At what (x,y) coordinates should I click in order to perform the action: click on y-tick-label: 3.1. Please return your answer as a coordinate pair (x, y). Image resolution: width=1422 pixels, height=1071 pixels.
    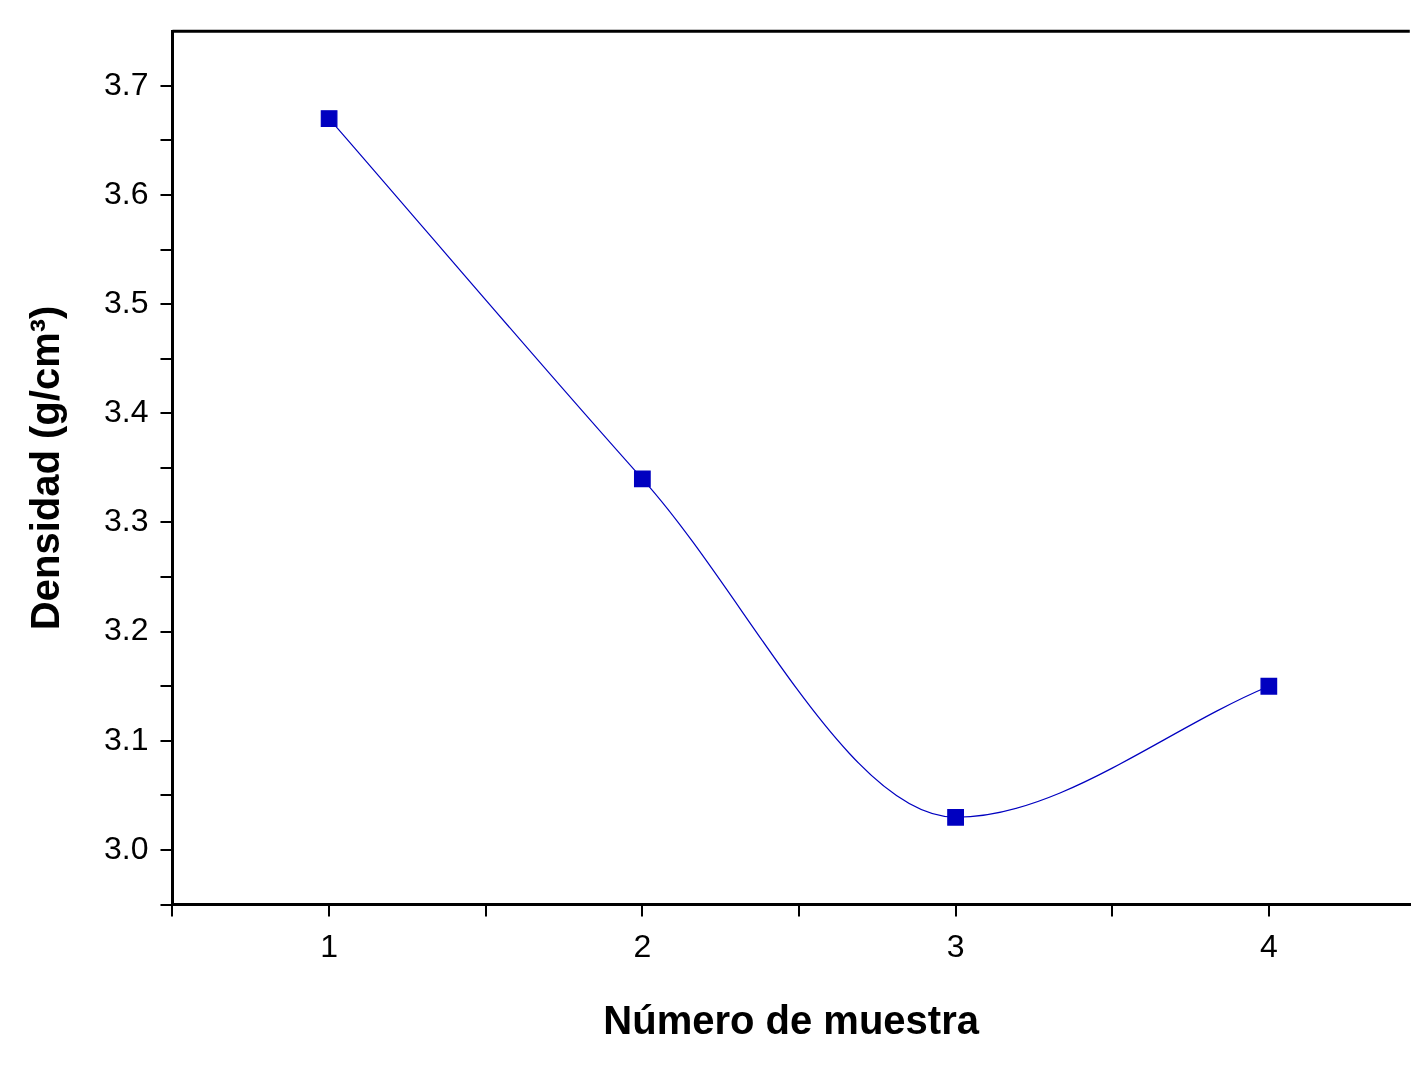
    Looking at the image, I should click on (126, 738).